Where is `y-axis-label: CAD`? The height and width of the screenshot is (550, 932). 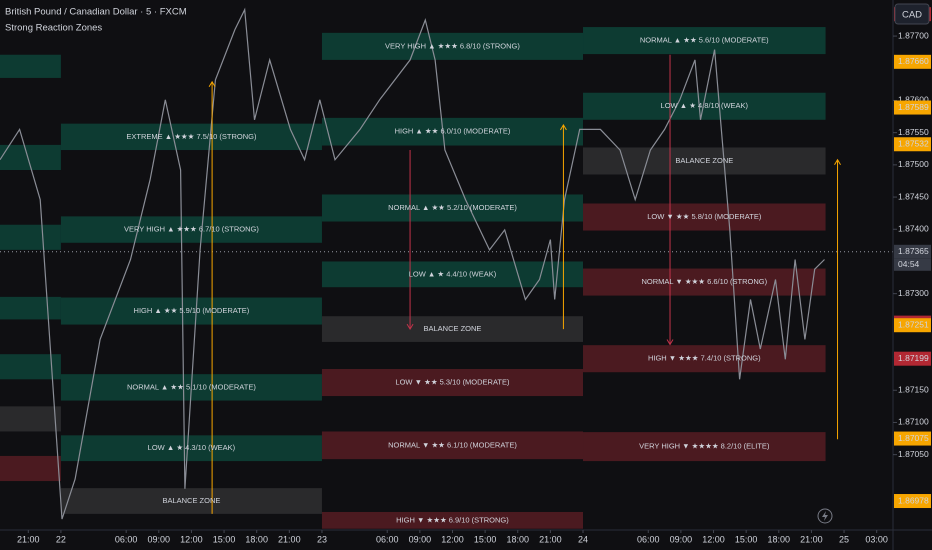
y-axis-label: CAD is located at coordinates (912, 15).